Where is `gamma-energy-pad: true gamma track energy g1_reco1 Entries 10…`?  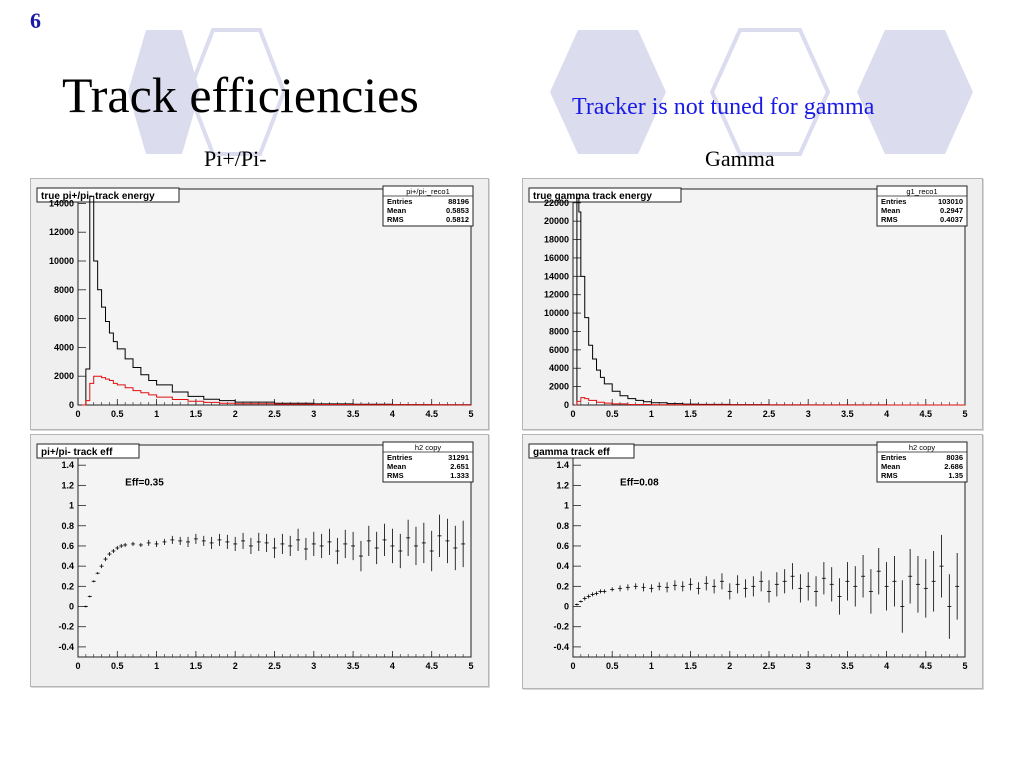
gamma-energy-pad: true gamma track energy g1_reco1 Entries 10… is located at coordinates (752, 304).